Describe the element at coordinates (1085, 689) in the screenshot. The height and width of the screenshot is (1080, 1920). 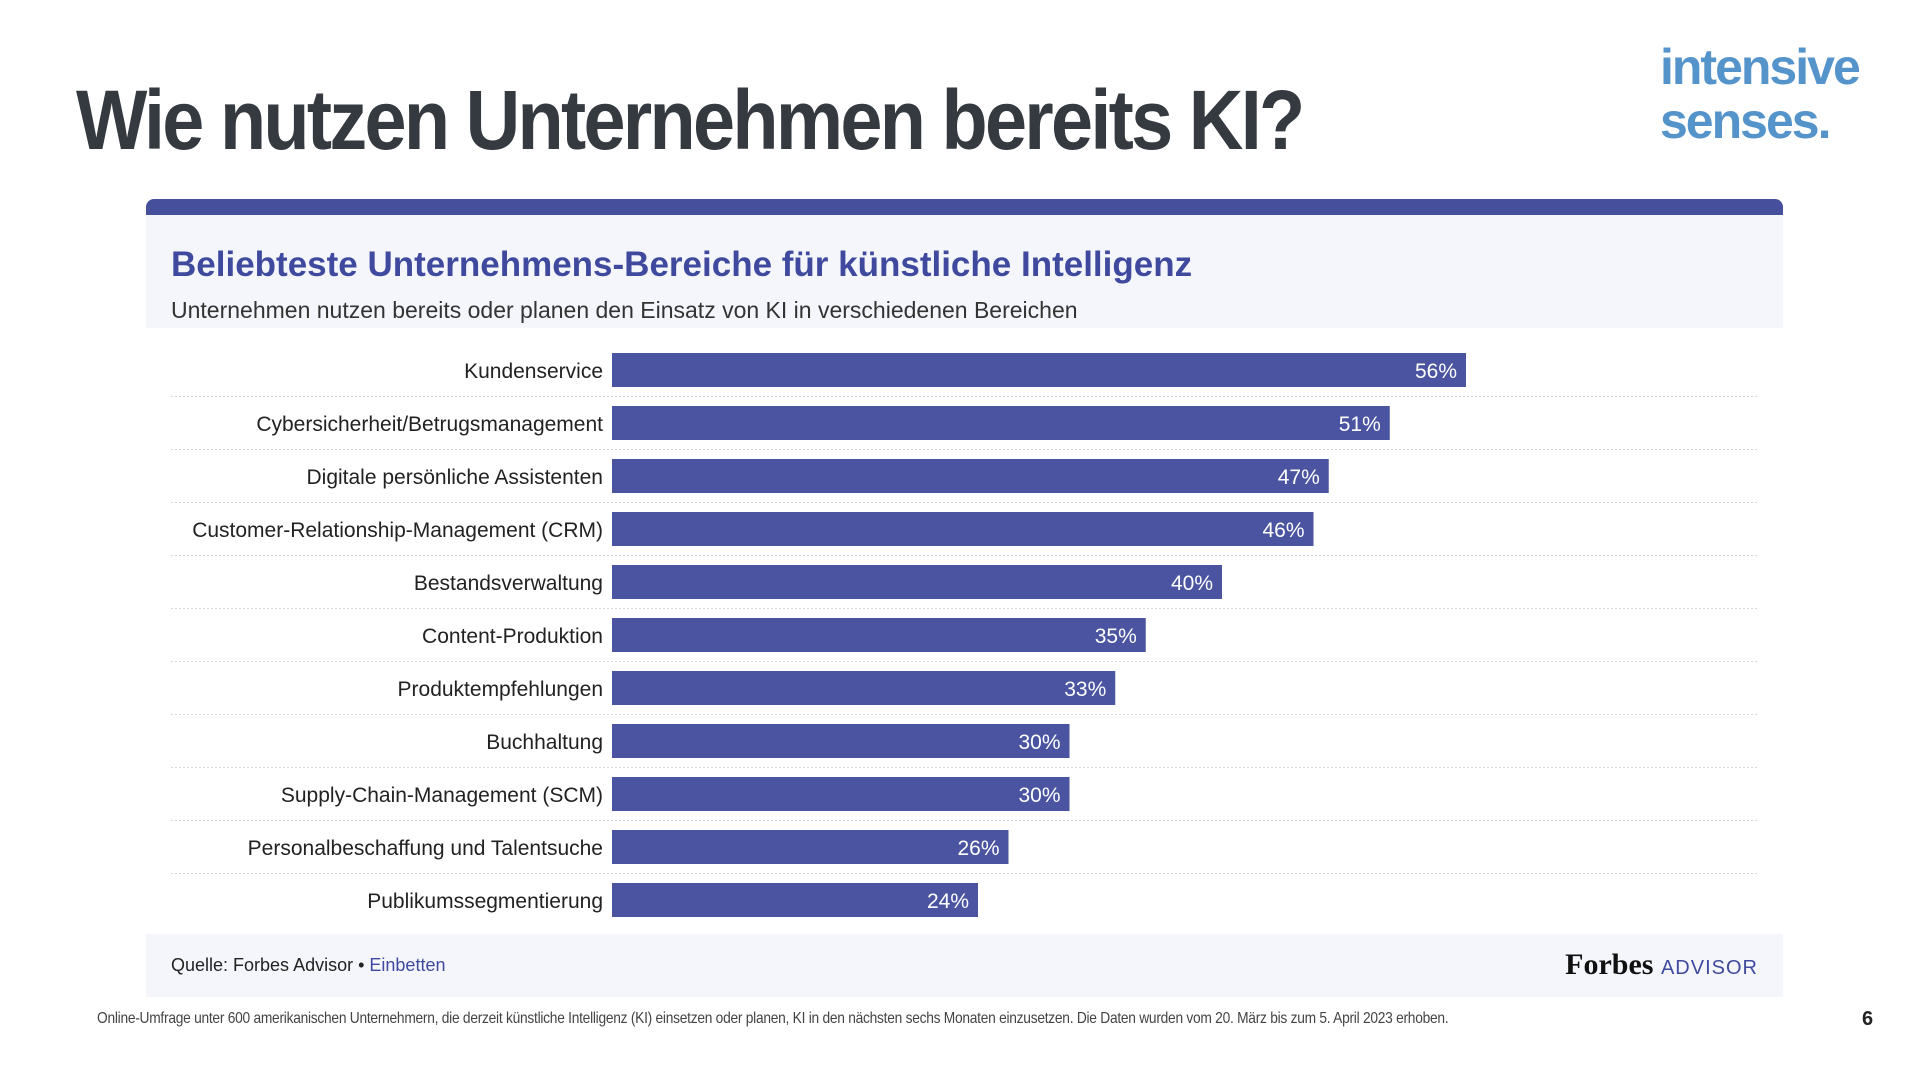
I see `value-label: 33%` at that location.